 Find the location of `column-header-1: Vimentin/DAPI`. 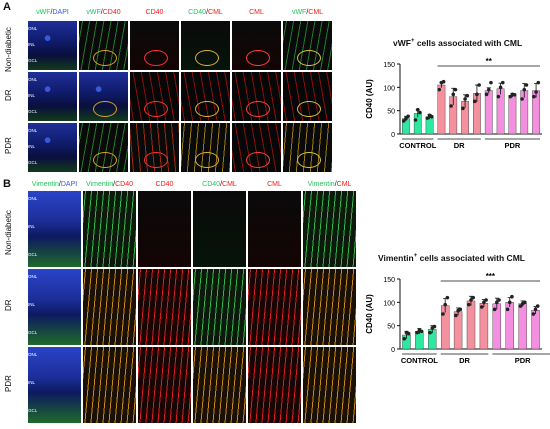

column-header-1: Vimentin/DAPI is located at coordinates (54, 184).